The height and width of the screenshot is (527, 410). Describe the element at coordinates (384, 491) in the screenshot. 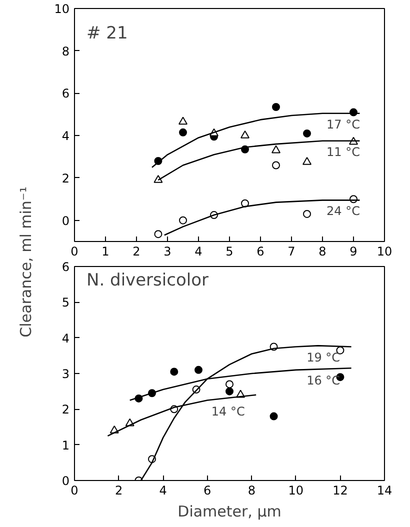

I see `x-tick-label: 14` at that location.